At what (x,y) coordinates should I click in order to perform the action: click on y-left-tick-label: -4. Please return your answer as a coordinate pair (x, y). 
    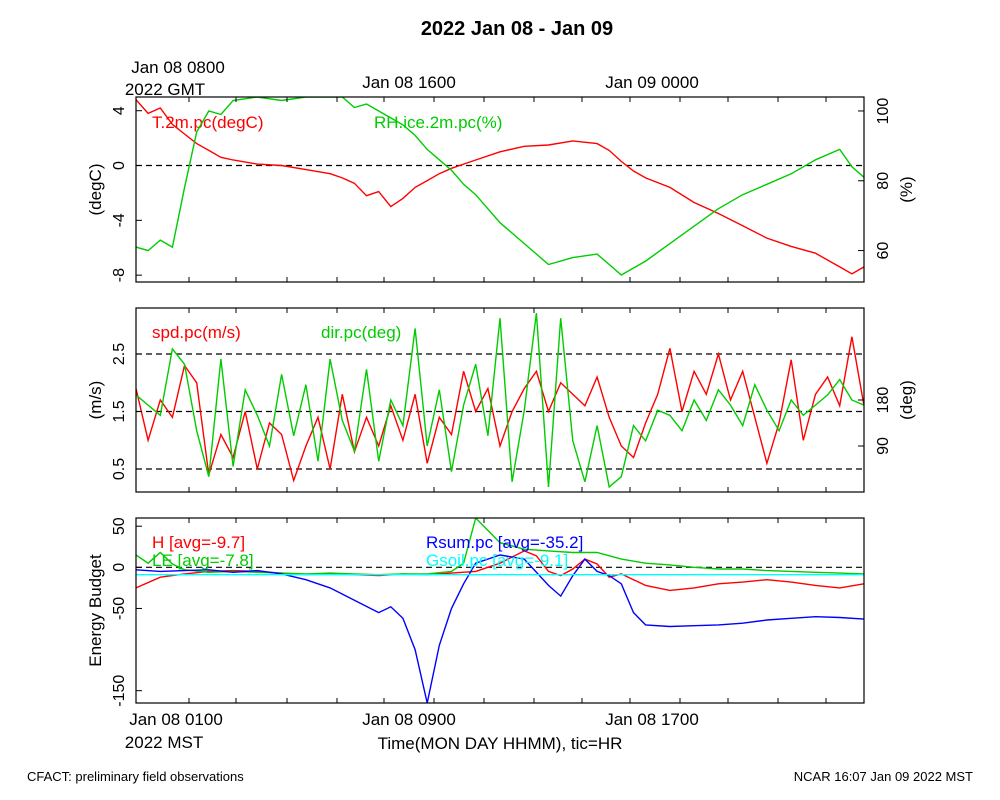
    Looking at the image, I should click on (119, 220).